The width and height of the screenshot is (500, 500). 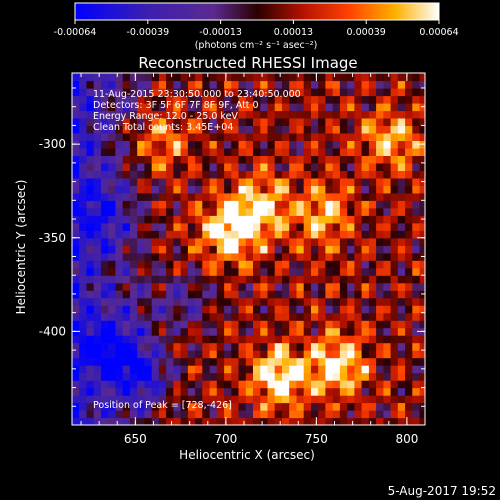 I want to click on footer-date: 5-Aug-2017 19:52, so click(x=442, y=491).